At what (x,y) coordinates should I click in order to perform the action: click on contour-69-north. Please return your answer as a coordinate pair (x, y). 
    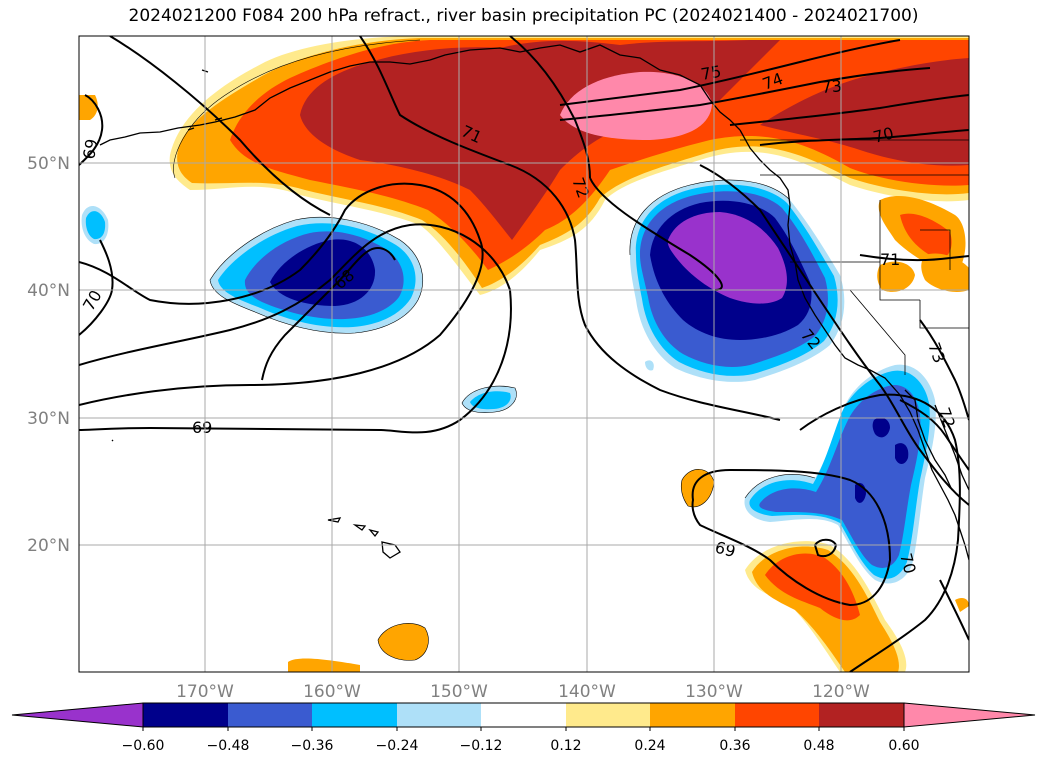
    Looking at the image, I should click on (91, 130).